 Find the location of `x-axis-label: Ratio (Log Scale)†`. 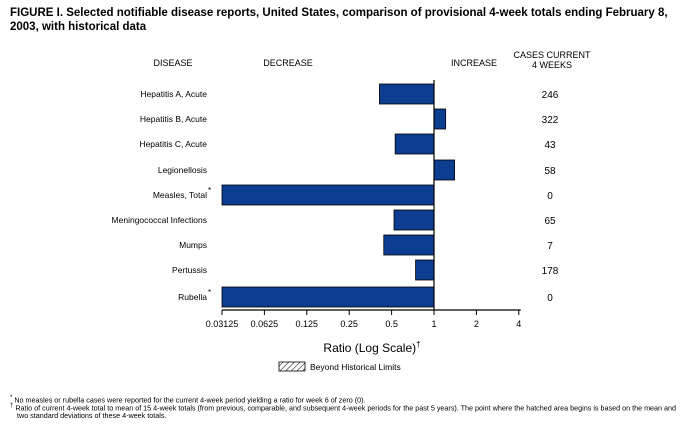

x-axis-label: Ratio (Log Scale)† is located at coordinates (371, 347).